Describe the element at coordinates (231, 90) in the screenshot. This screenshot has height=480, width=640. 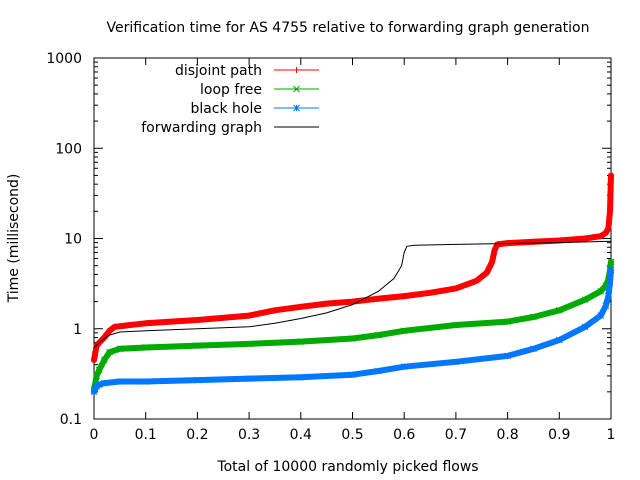
I see `legend-label-loop-free: loop free` at that location.